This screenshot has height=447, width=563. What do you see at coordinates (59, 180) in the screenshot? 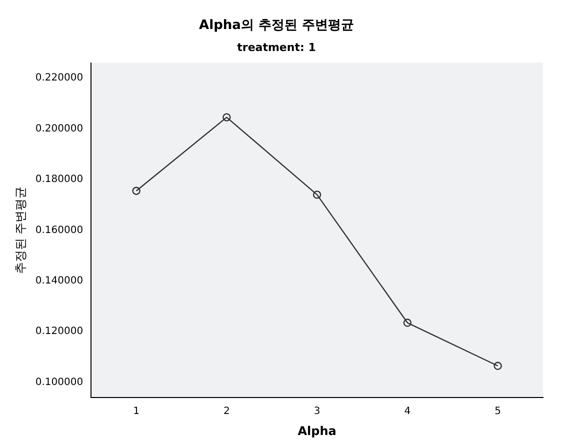
I see `y-tick-label: 0.180000` at bounding box center [59, 180].